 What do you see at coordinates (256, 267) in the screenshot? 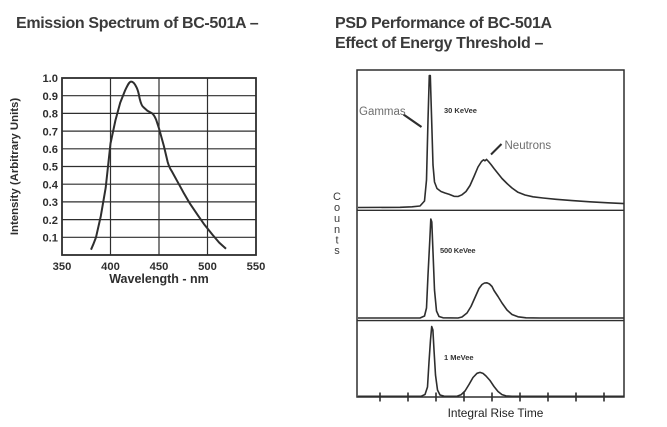
I see `svg-text: 550` at bounding box center [256, 267].